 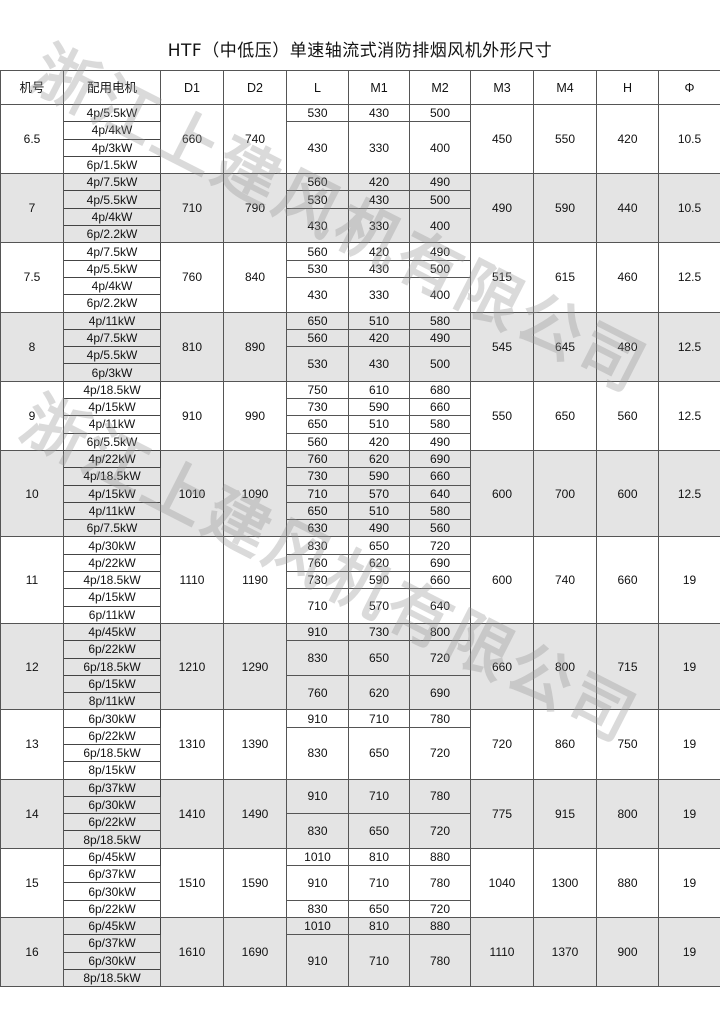 What do you see at coordinates (360, 165) in the screenshot?
I see `table-row: 6p/1.5kW` at bounding box center [360, 165].